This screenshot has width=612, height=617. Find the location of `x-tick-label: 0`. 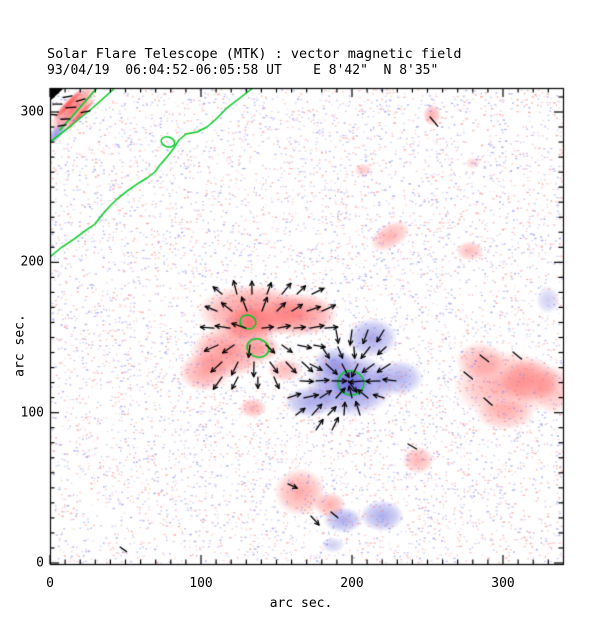

x-tick-label: 0 is located at coordinates (50, 583).